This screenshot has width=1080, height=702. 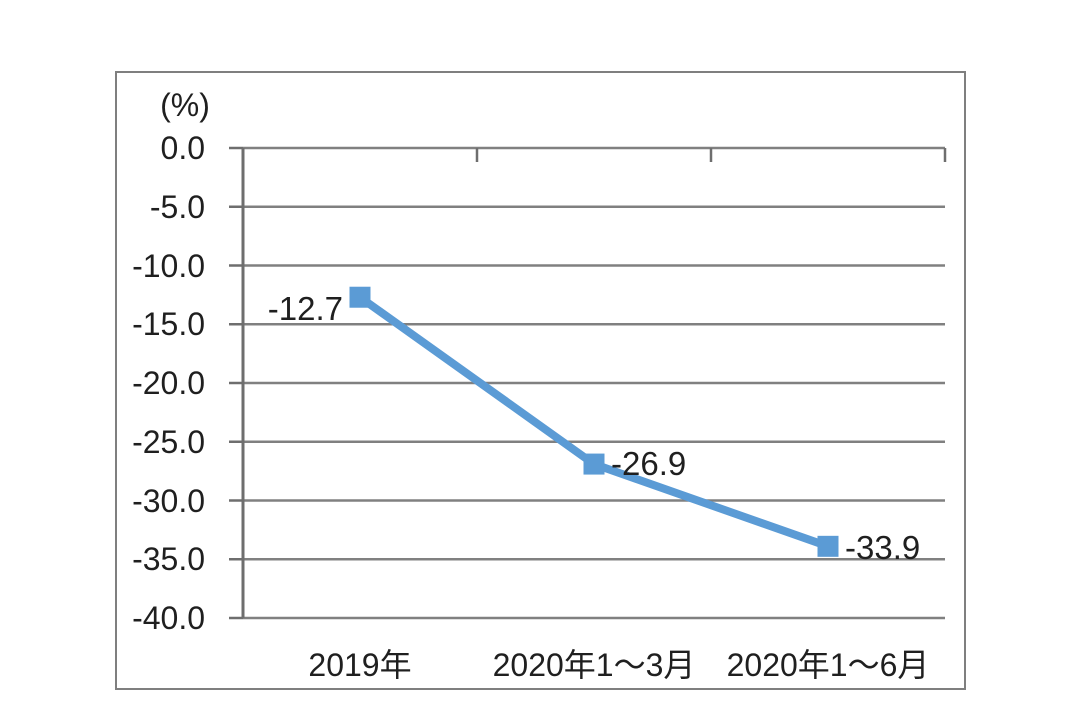 I want to click on y-tick-label: -35.0, so click(x=168, y=559).